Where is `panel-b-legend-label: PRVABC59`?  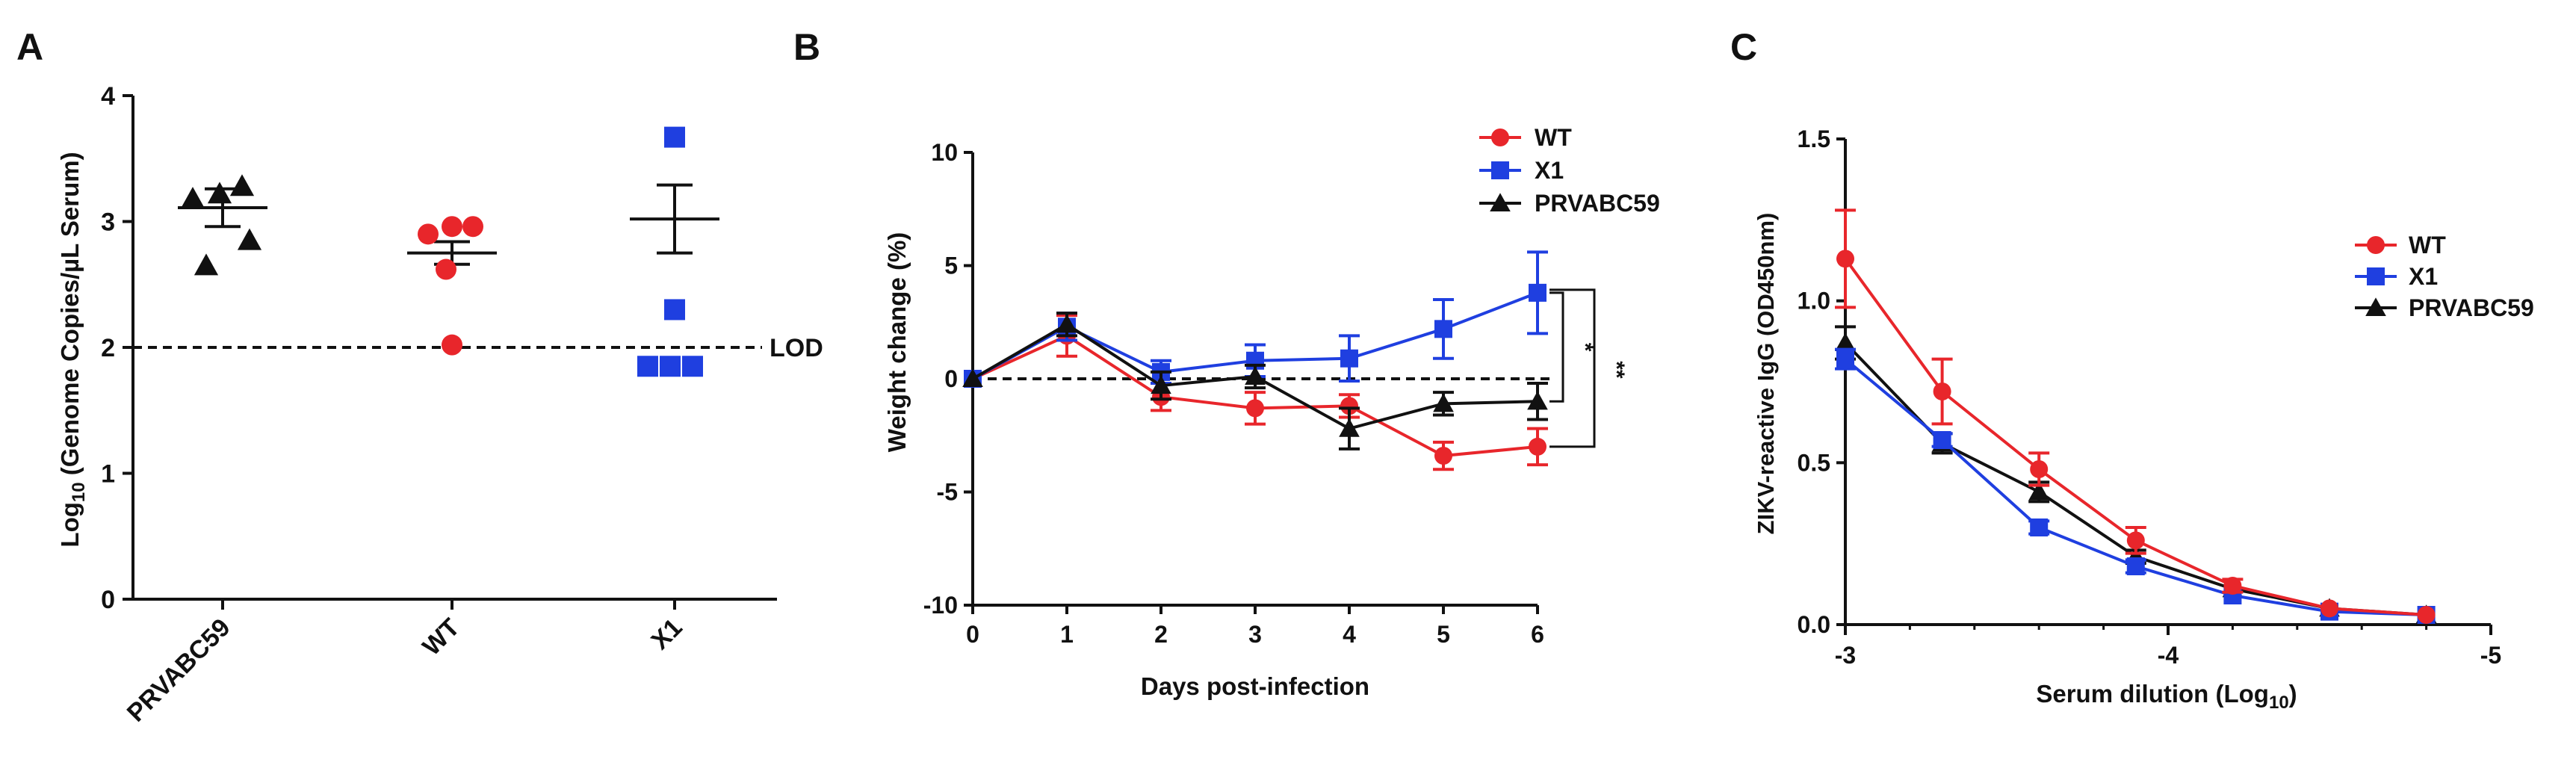 panel-b-legend-label: PRVABC59 is located at coordinates (1597, 204).